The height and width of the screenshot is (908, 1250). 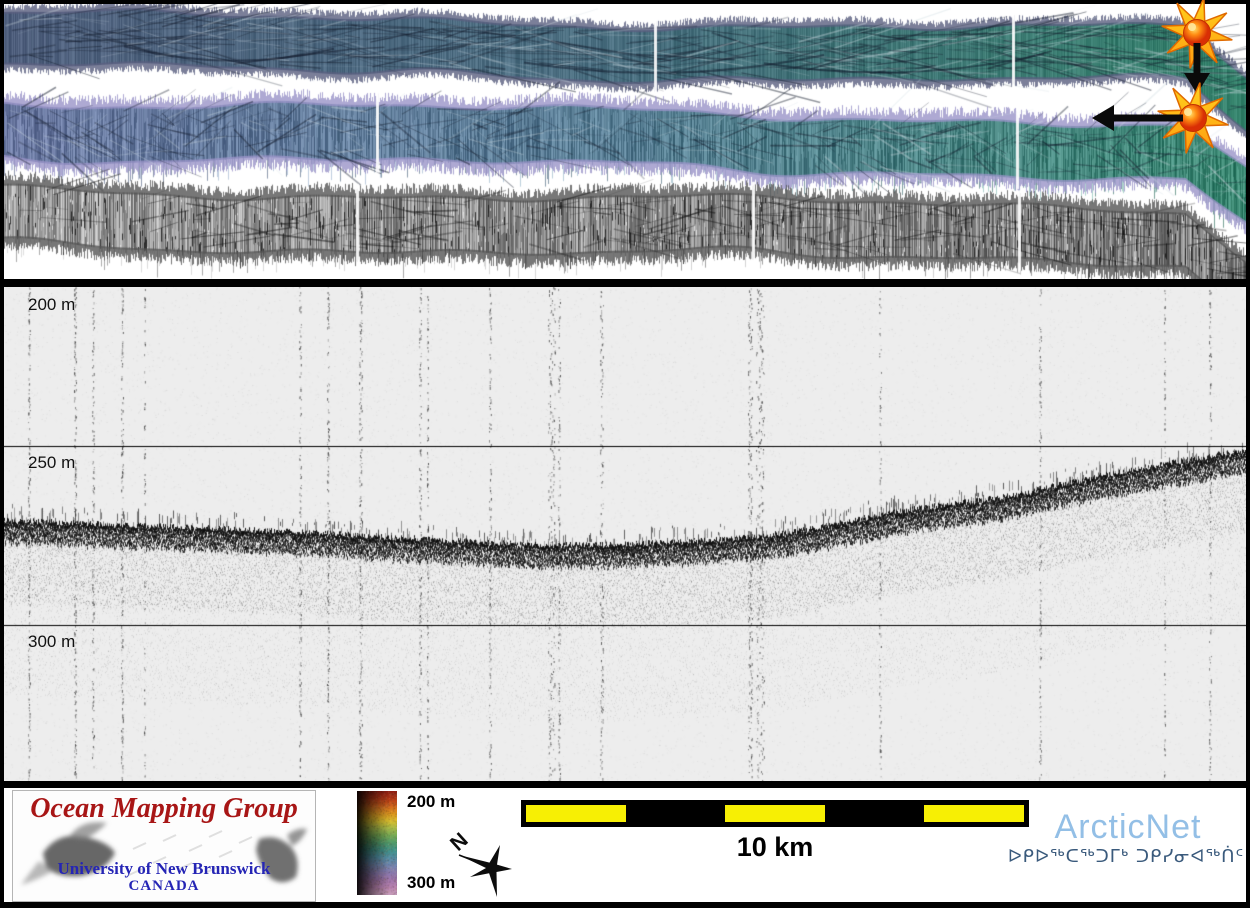 What do you see at coordinates (1128, 827) in the screenshot?
I see `arcticnet-logo: ArcticNet` at bounding box center [1128, 827].